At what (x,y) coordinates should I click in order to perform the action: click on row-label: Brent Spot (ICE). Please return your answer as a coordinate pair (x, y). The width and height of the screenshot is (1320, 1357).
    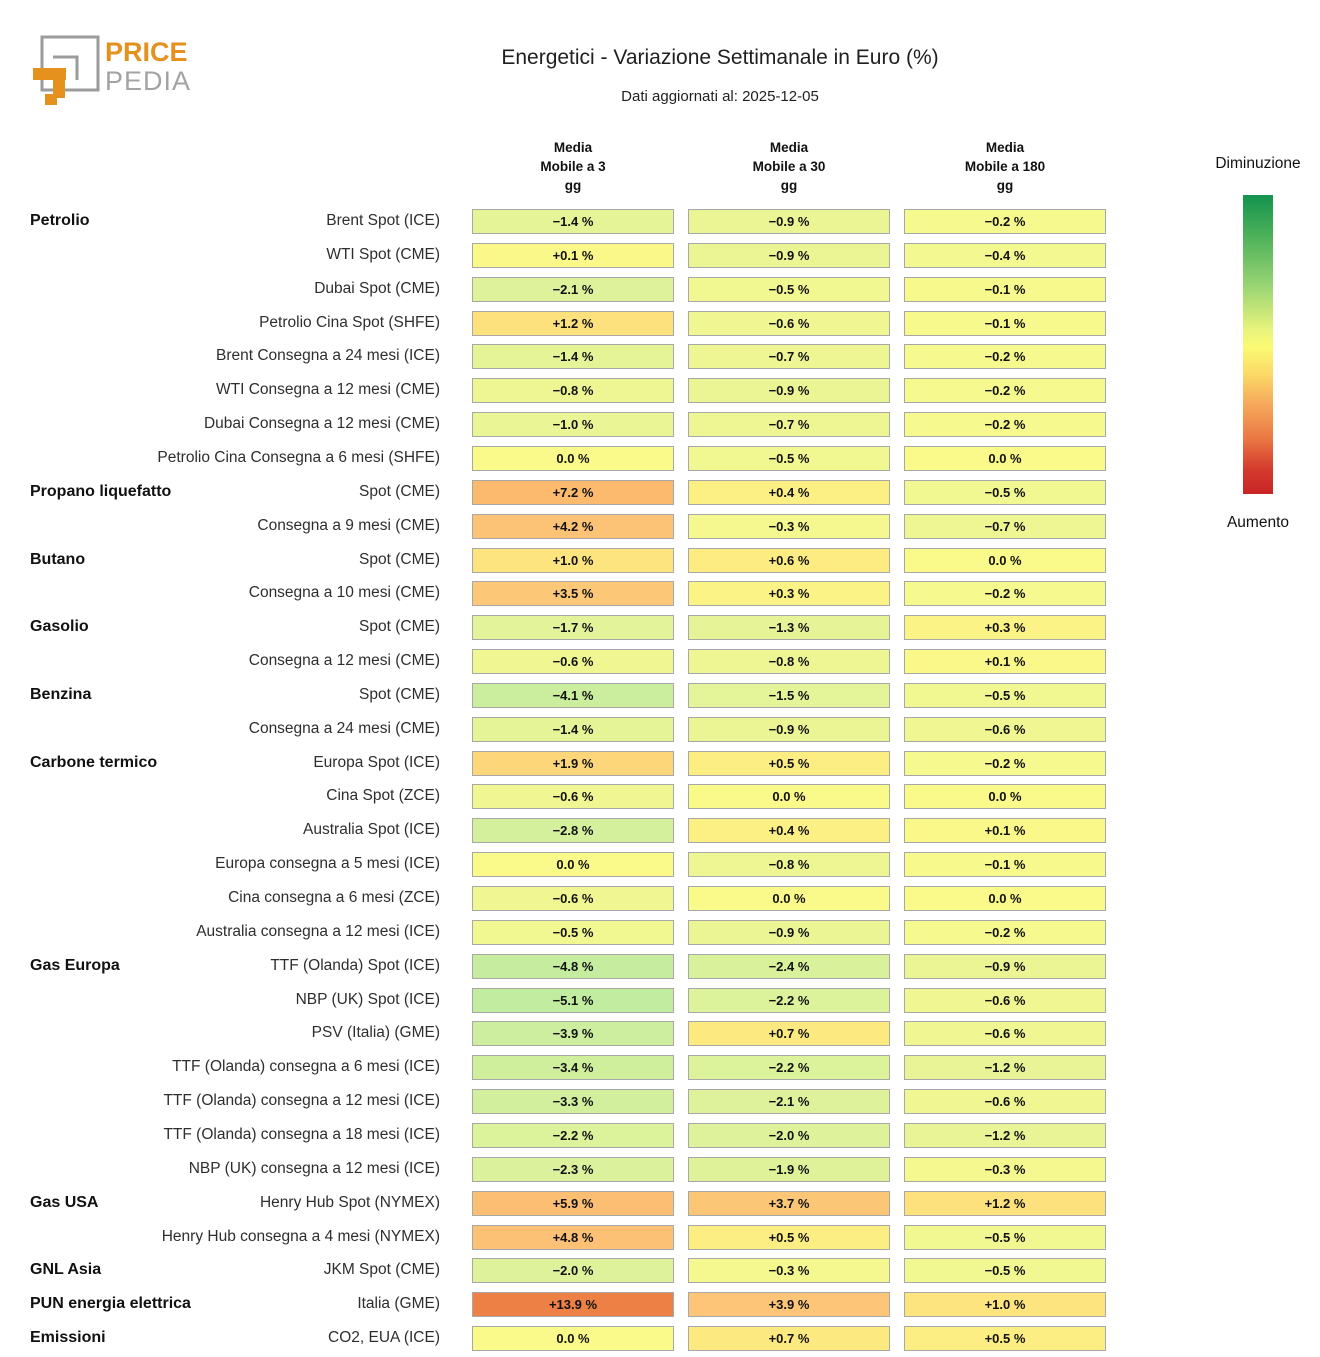
    Looking at the image, I should click on (383, 220).